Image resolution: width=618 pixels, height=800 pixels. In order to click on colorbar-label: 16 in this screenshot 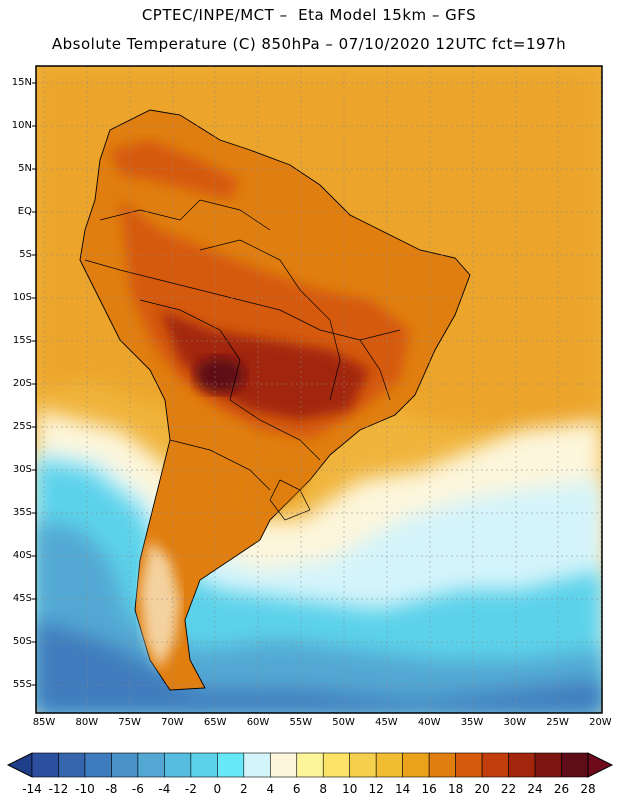, I will do `click(429, 789)`.